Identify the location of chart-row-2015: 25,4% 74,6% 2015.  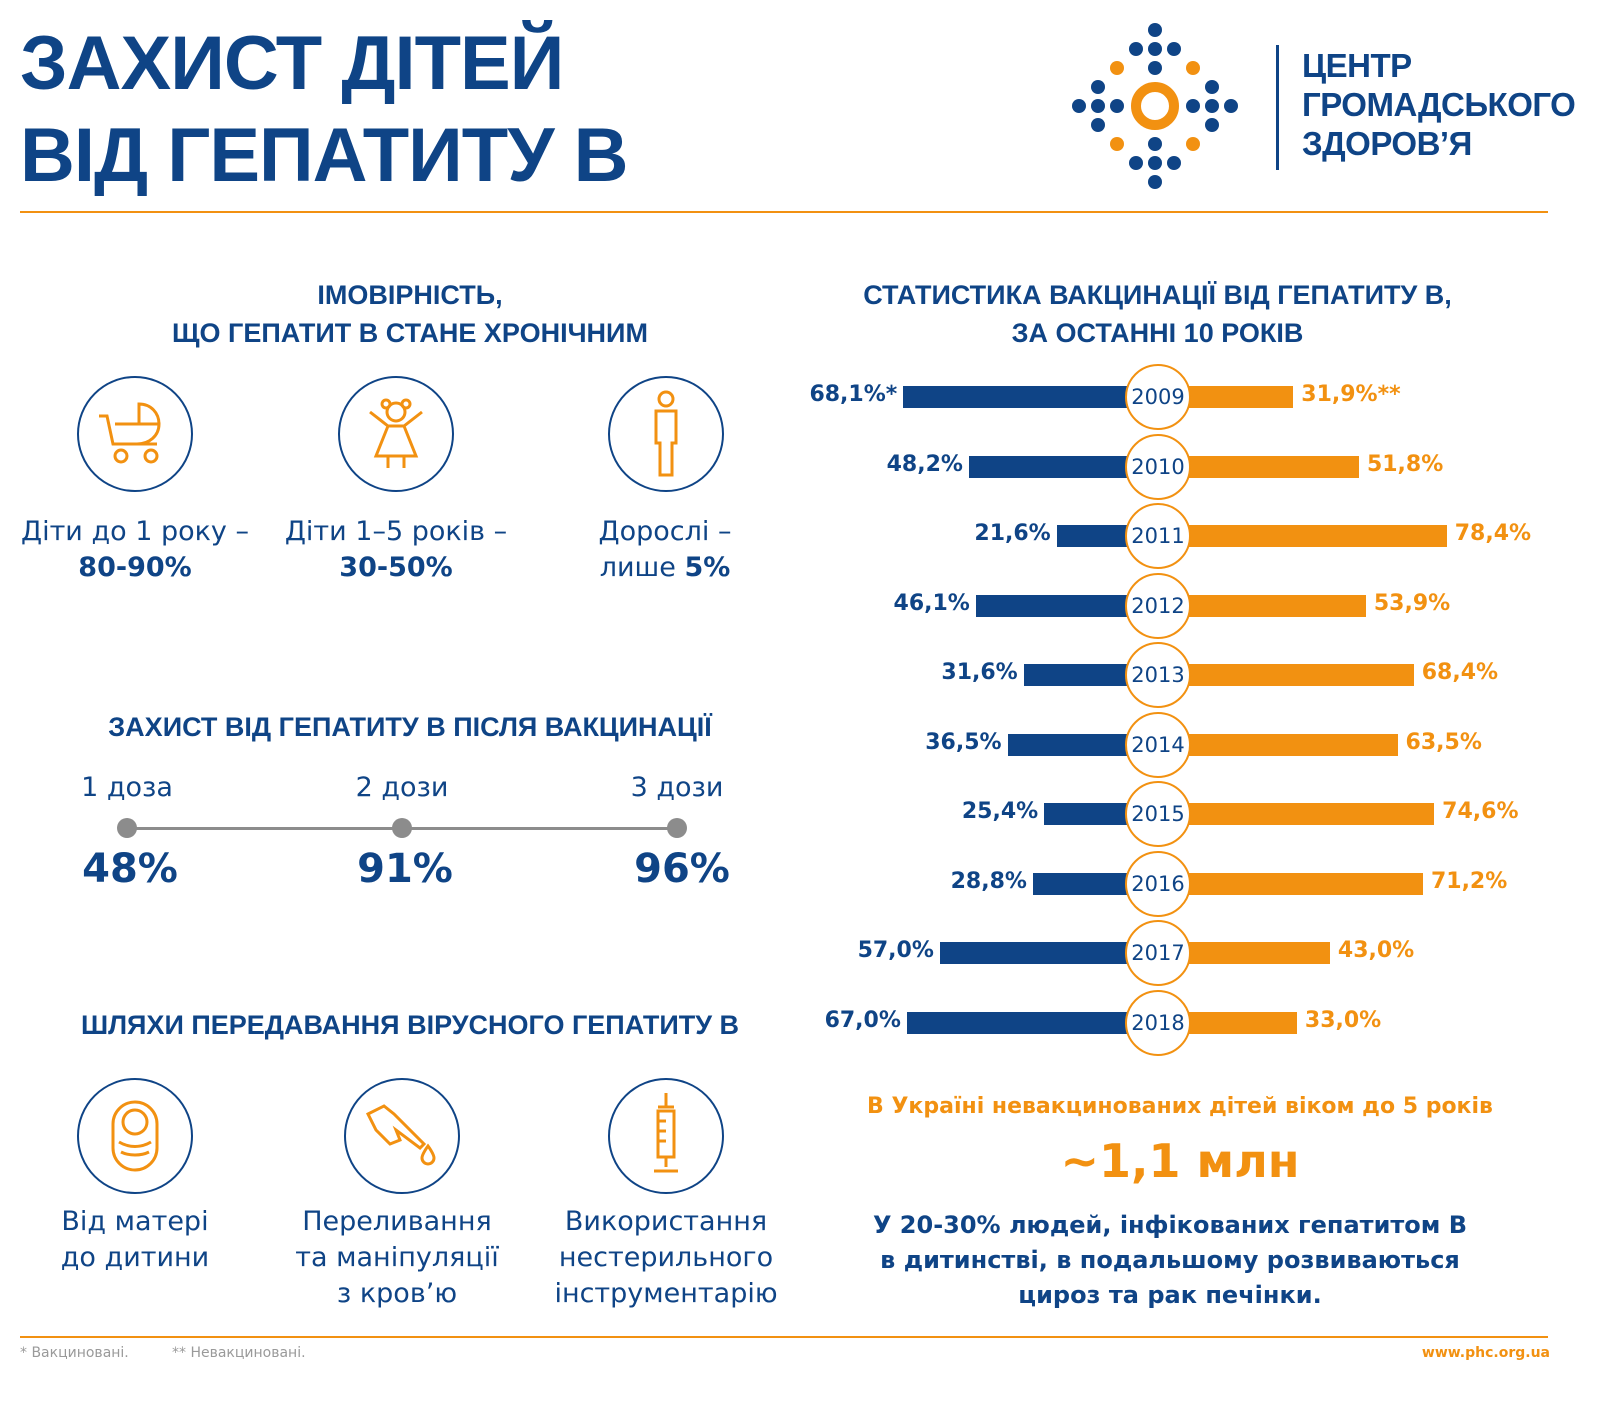
(800, 814).